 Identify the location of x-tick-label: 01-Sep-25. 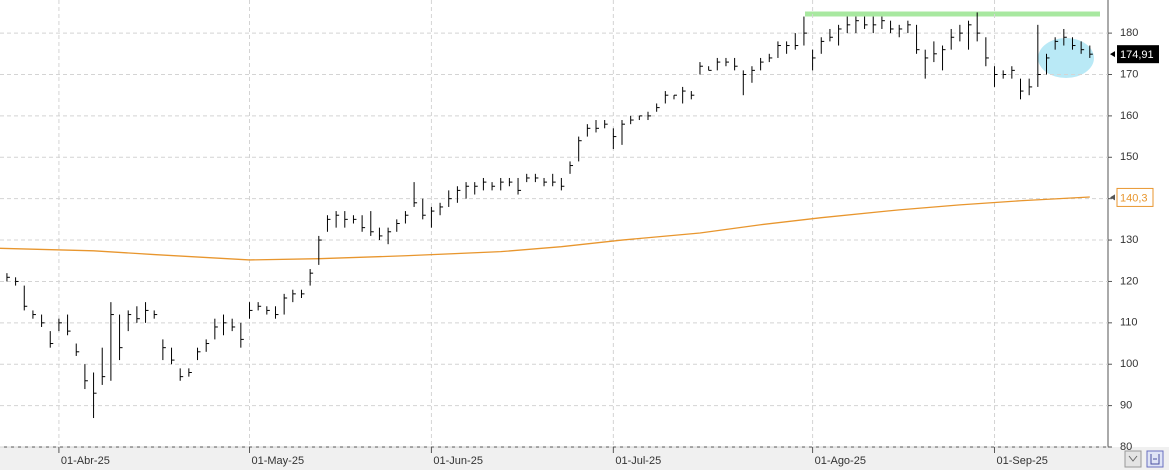
(1022, 461).